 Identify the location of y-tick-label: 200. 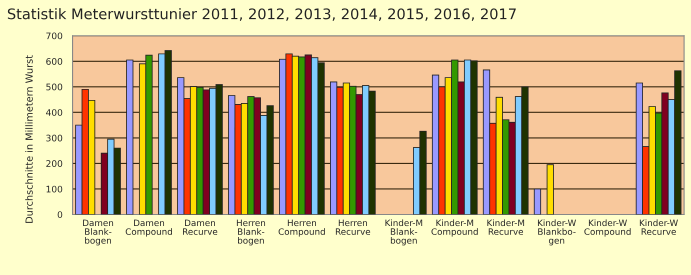
(54, 163).